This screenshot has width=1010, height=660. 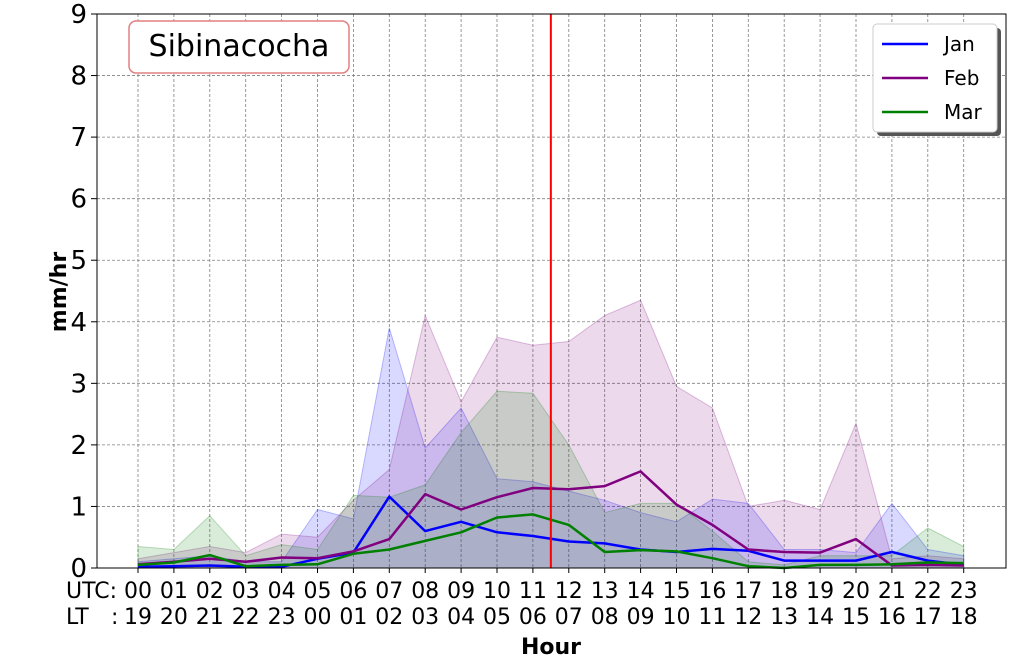 I want to click on y-tick-label: 9, so click(x=78, y=15).